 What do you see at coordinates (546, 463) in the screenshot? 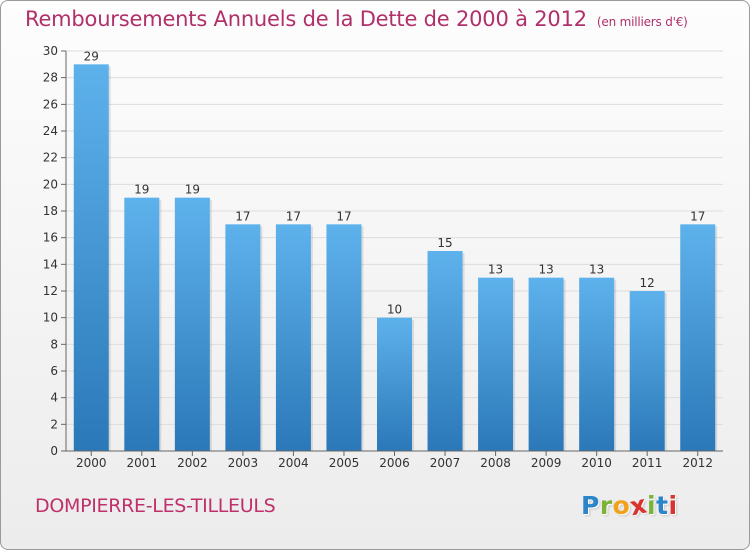
I see `x-tick-label: 2009` at bounding box center [546, 463].